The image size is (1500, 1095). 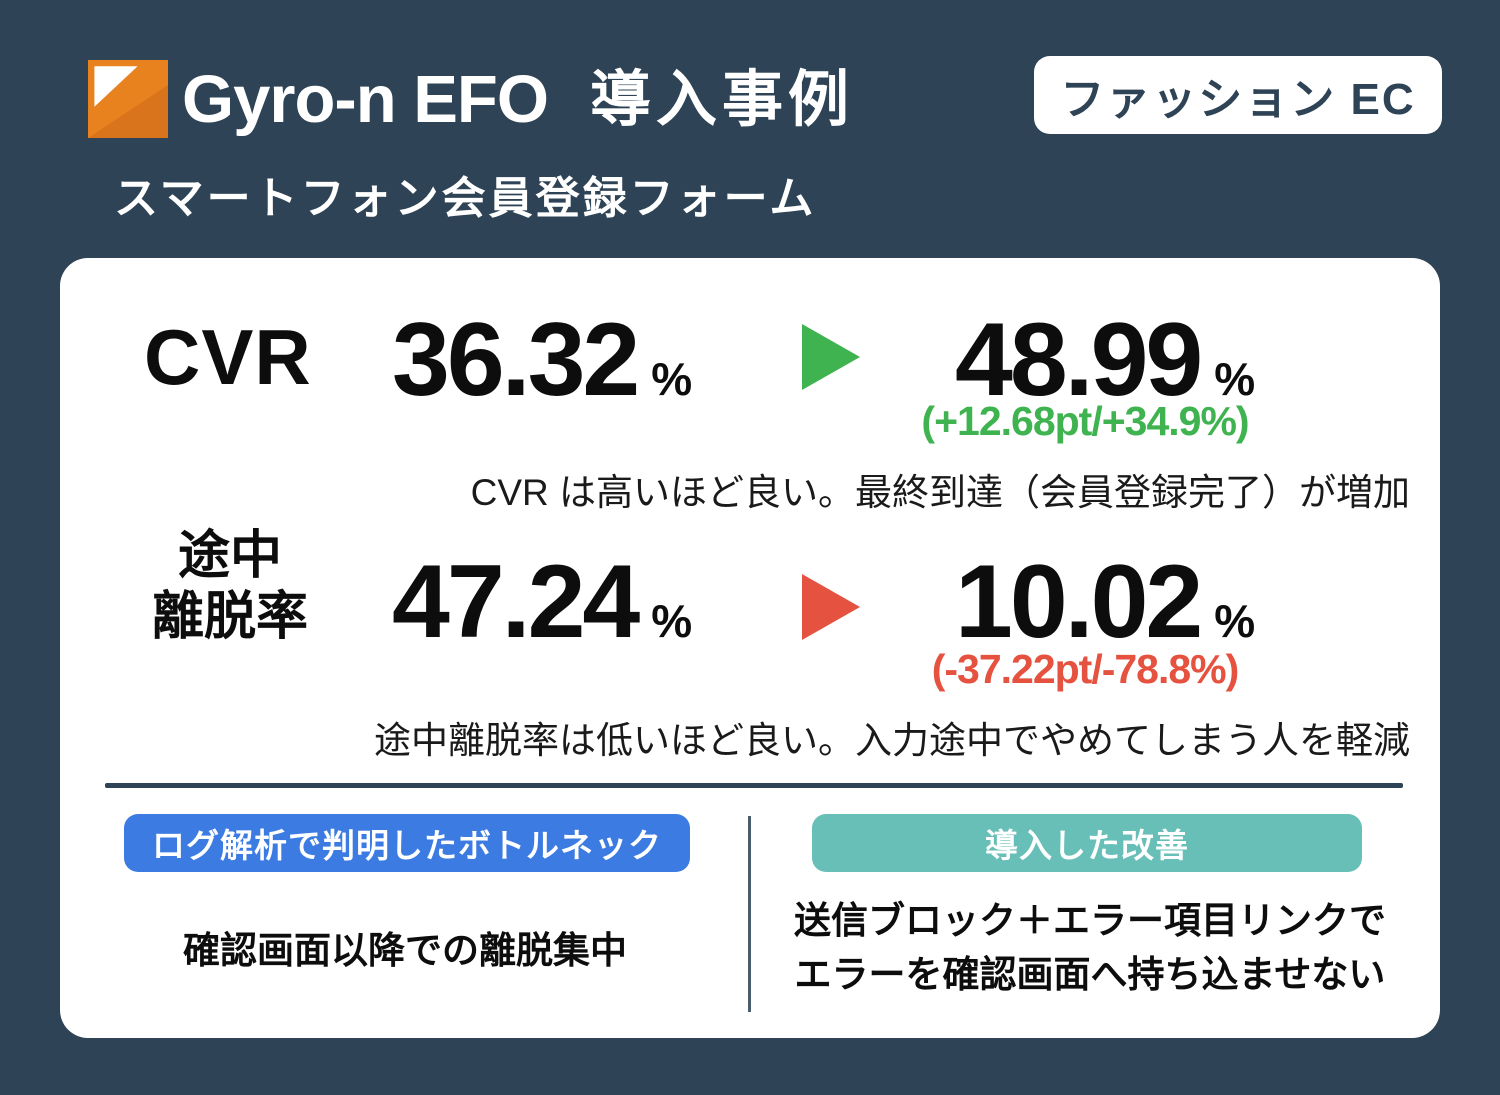 I want to click on vertical-divider, so click(x=749, y=914).